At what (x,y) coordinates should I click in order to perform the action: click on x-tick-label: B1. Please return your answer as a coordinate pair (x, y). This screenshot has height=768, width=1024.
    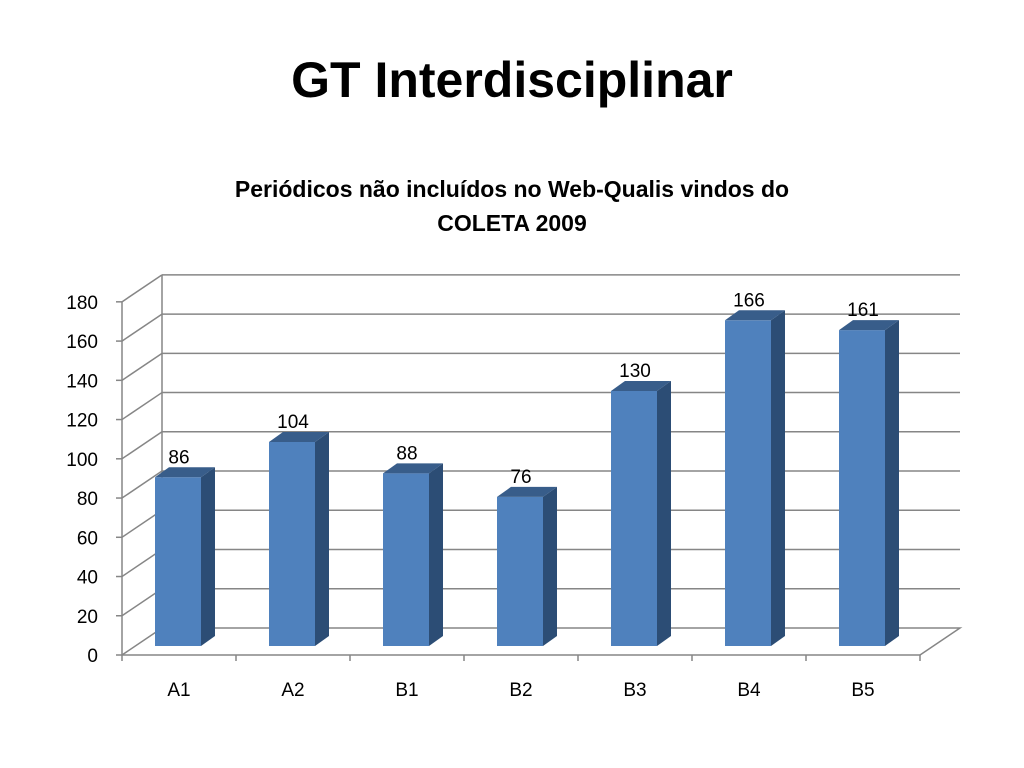
    Looking at the image, I should click on (406, 690).